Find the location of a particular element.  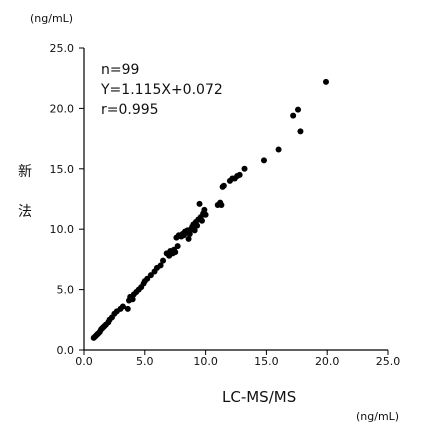

y-tick-label: 15.0 is located at coordinates (62, 169).